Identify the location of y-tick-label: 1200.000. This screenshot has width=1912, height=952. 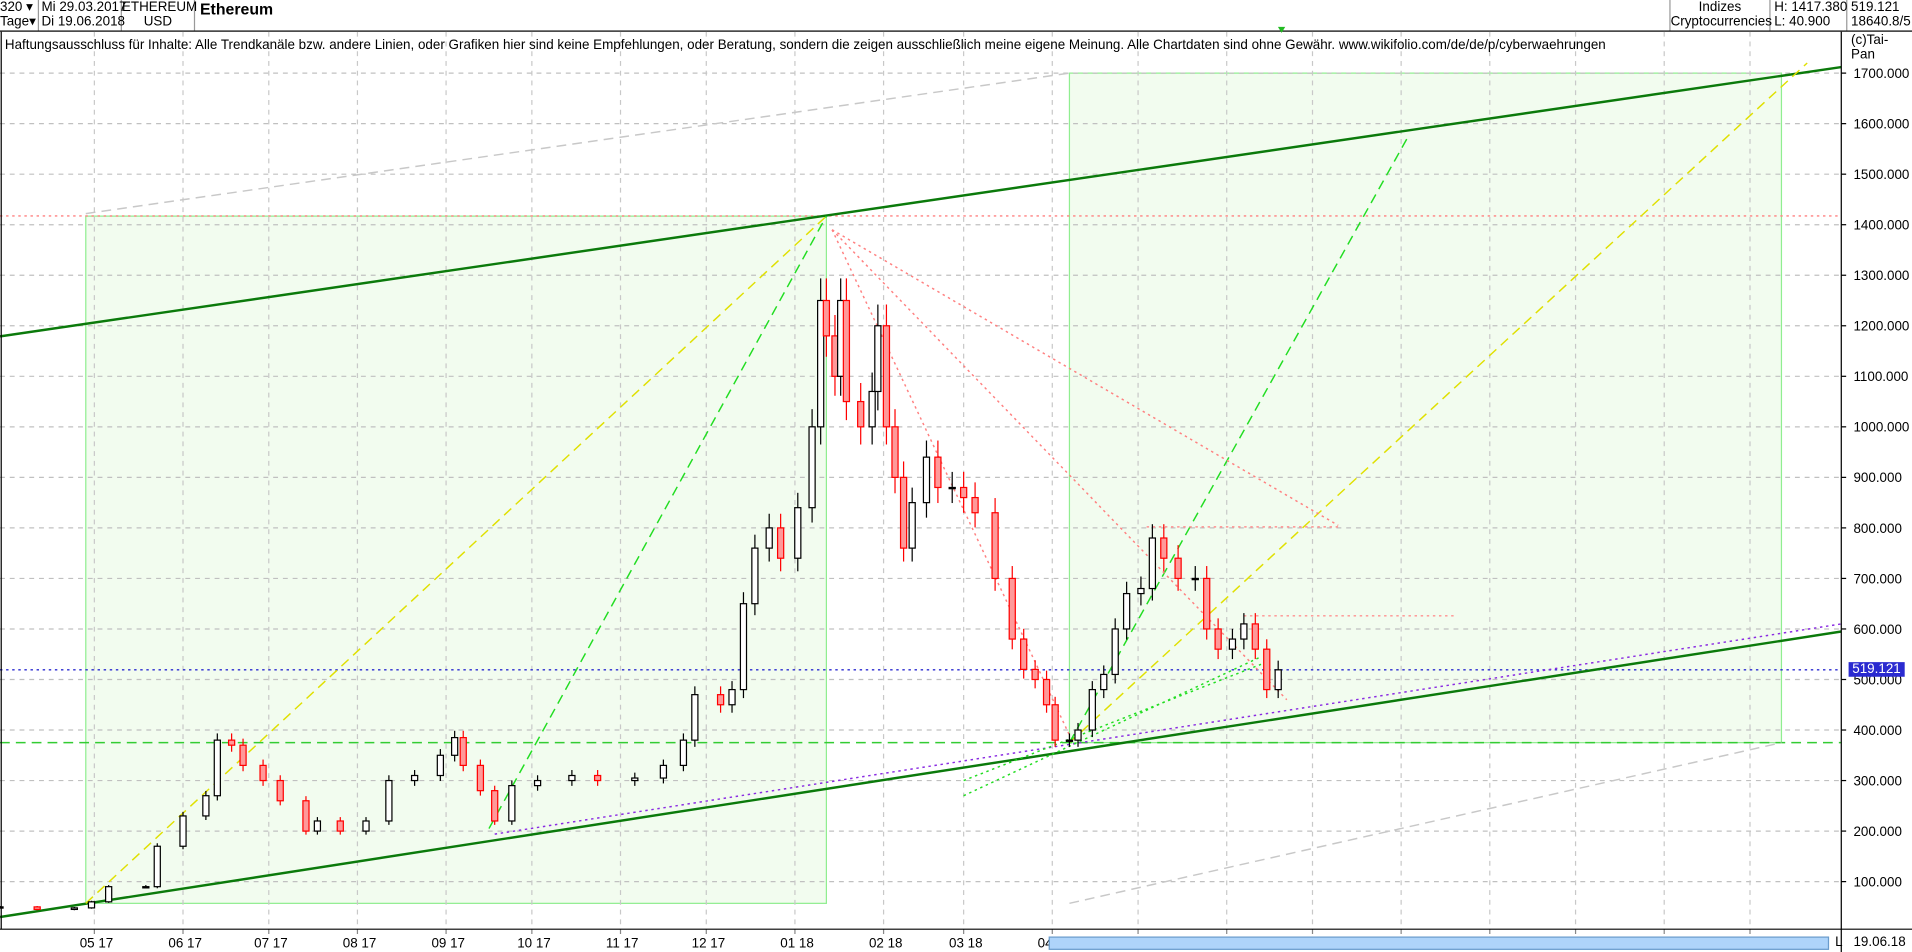
(1881, 326).